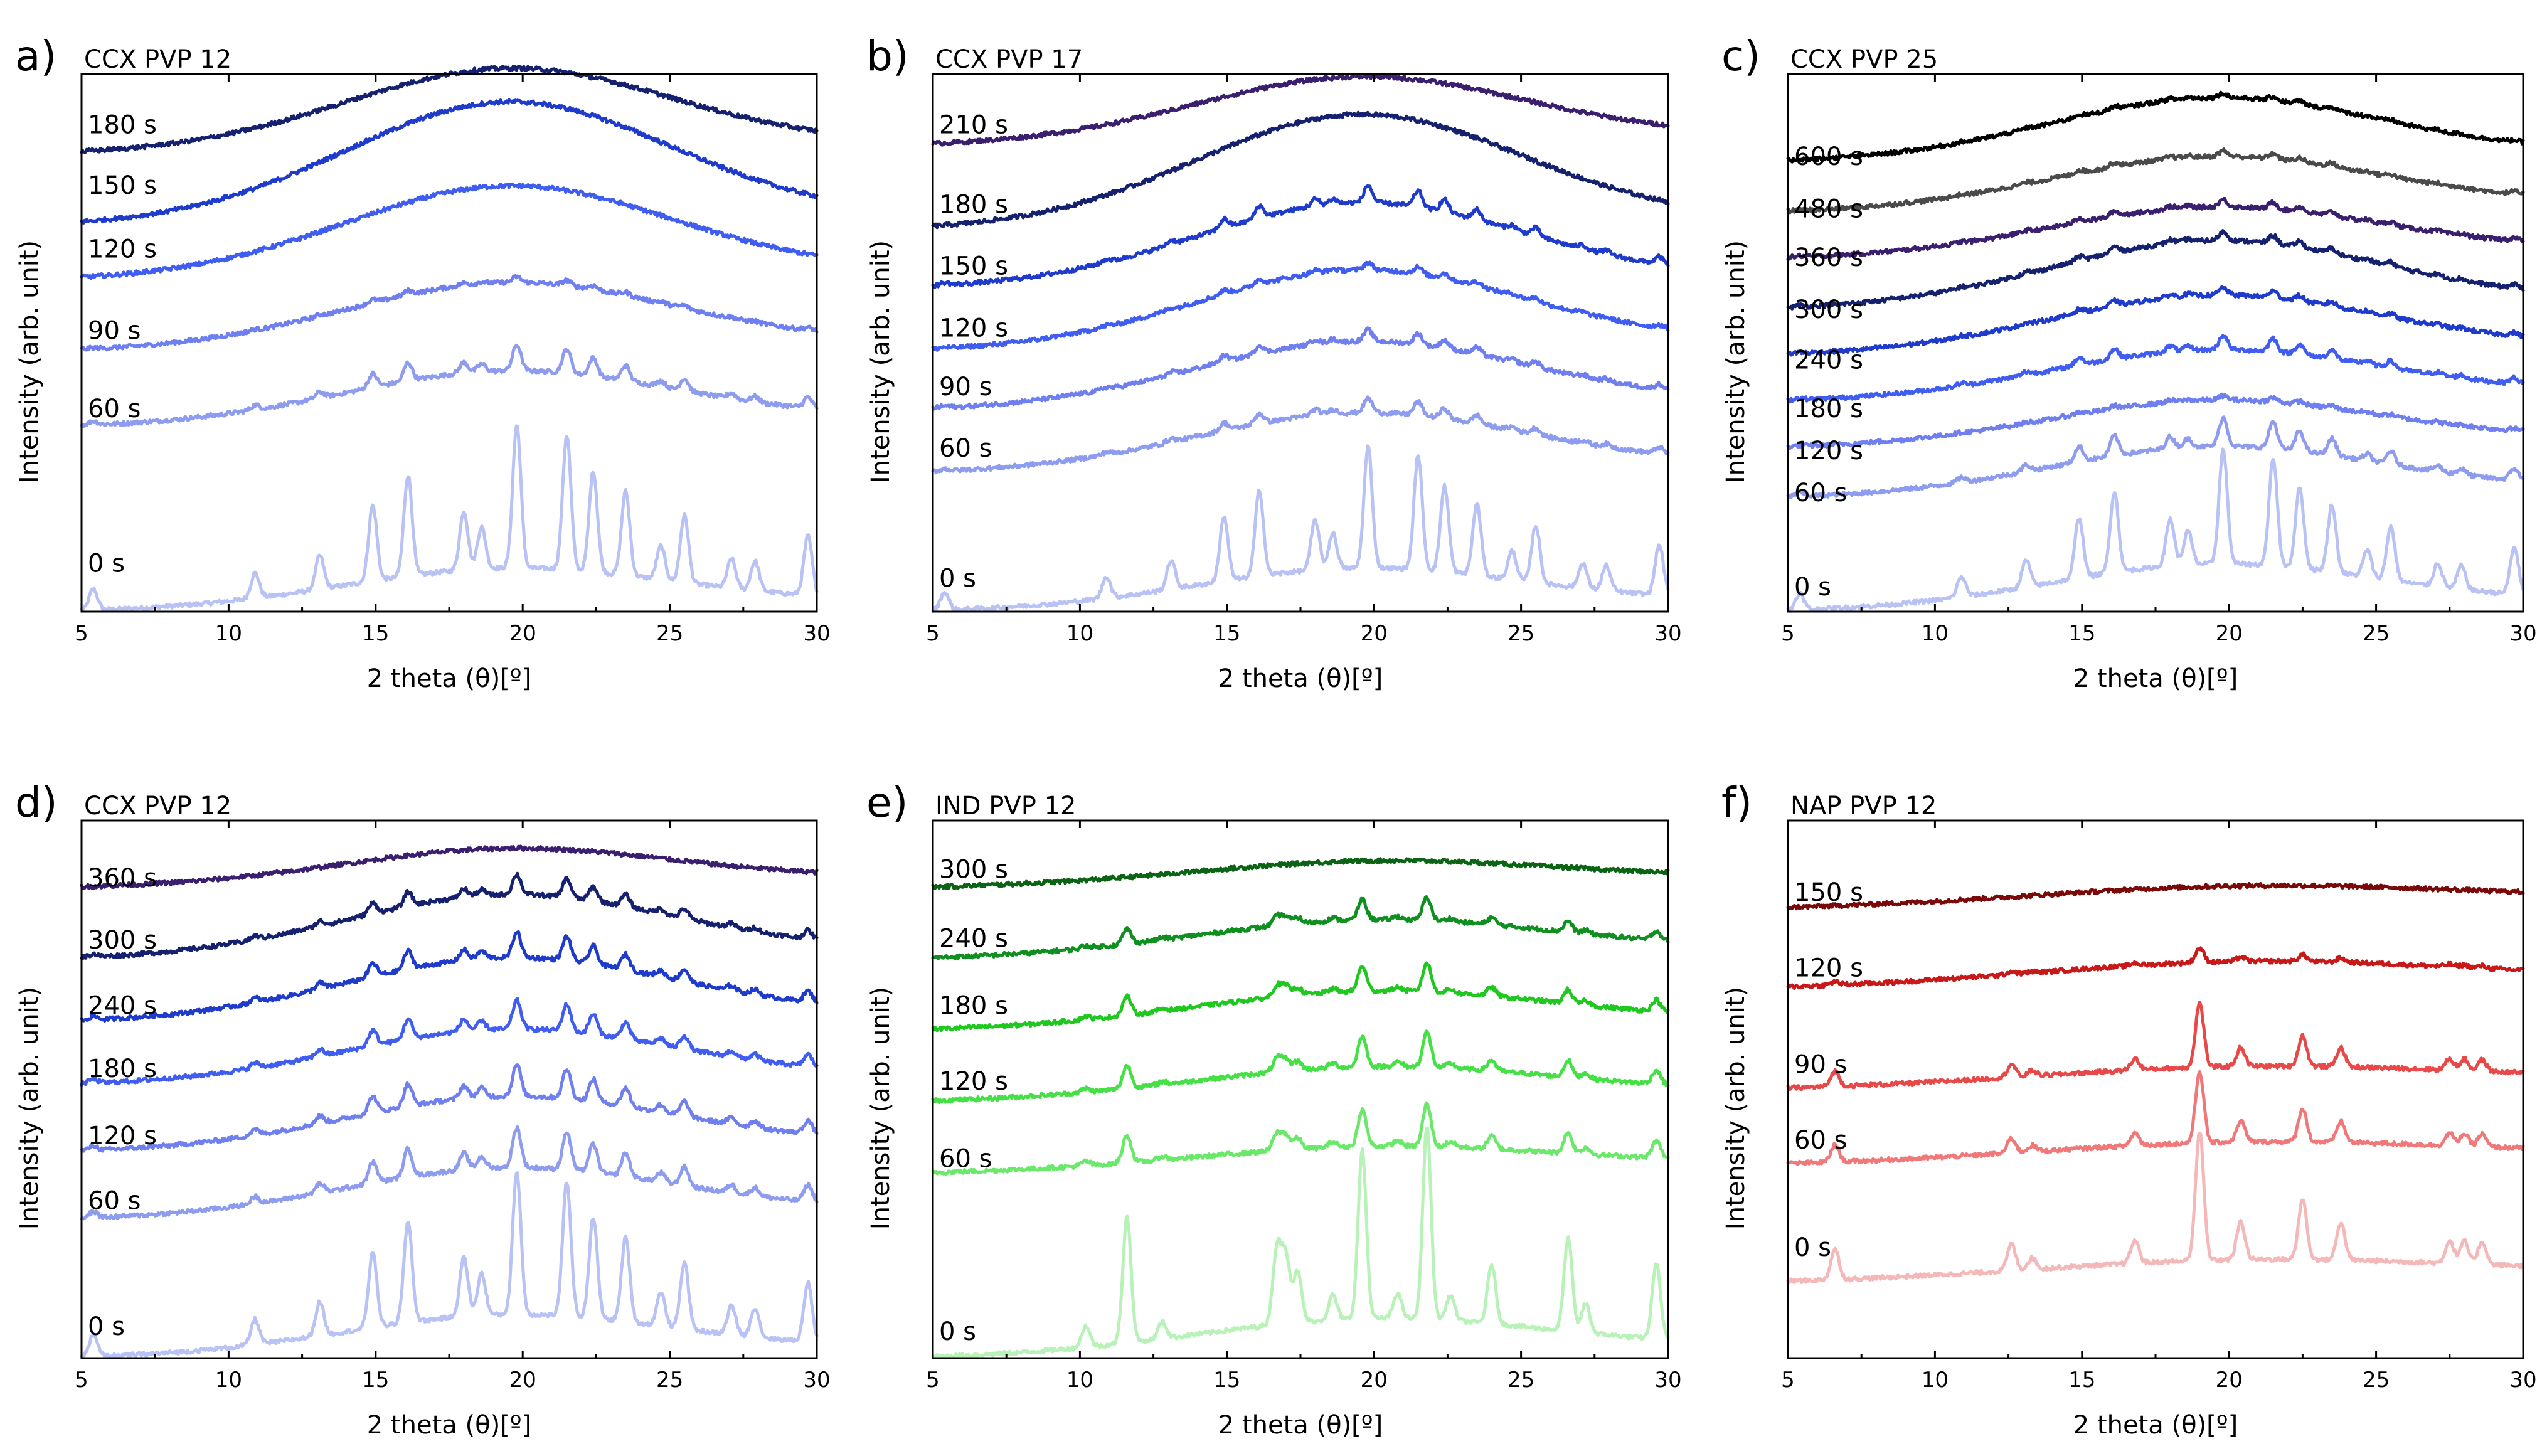 Image resolution: width=2547 pixels, height=1456 pixels. Describe the element at coordinates (1736, 802) in the screenshot. I see `panel-letter: f)` at that location.